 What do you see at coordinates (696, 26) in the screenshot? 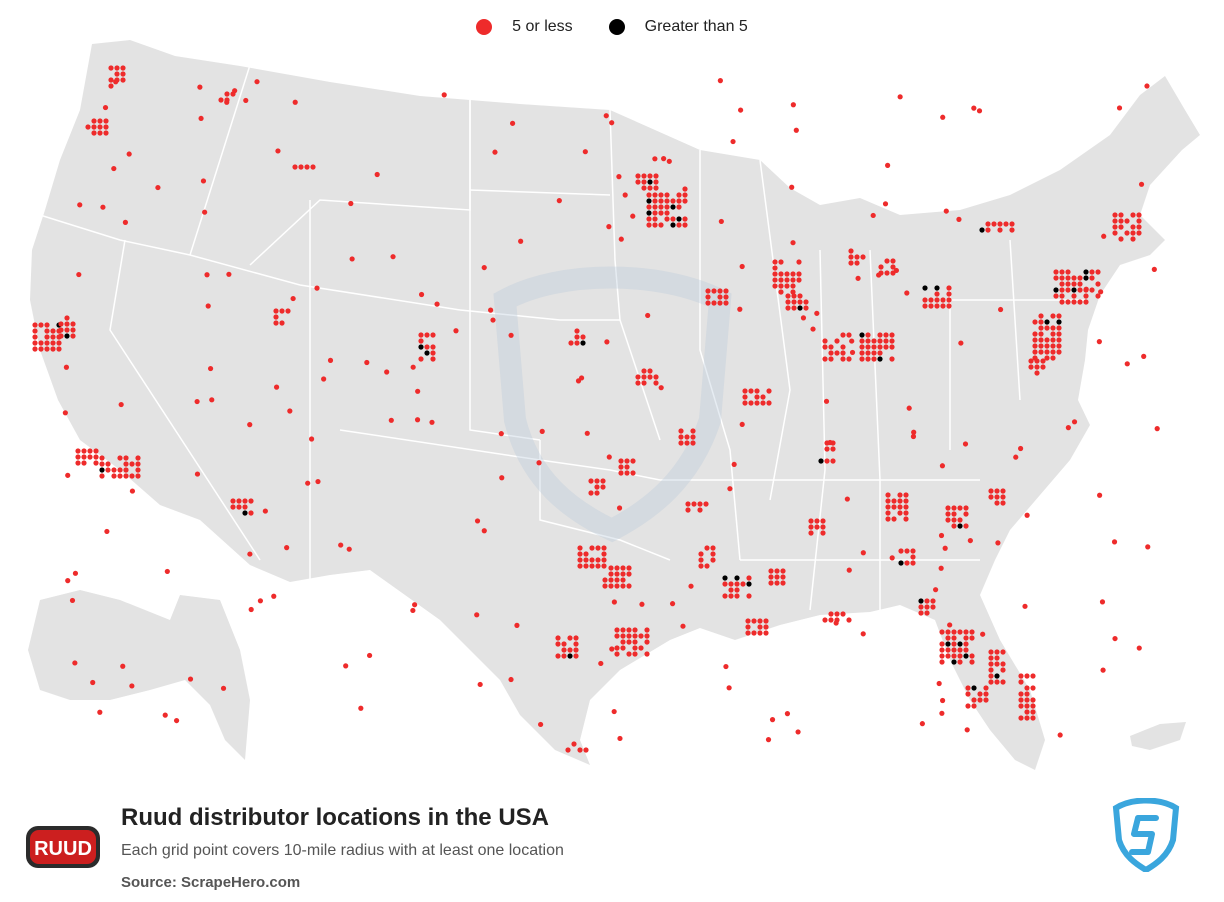
I see `legend-label-large: Greater than 5` at bounding box center [696, 26].